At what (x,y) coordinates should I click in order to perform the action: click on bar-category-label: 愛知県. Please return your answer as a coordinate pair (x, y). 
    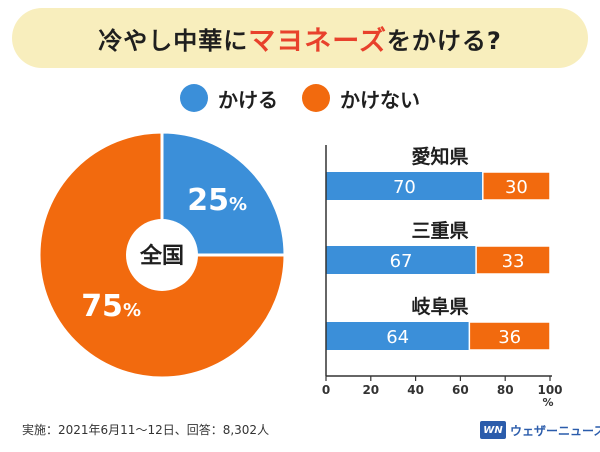
    Looking at the image, I should click on (439, 156).